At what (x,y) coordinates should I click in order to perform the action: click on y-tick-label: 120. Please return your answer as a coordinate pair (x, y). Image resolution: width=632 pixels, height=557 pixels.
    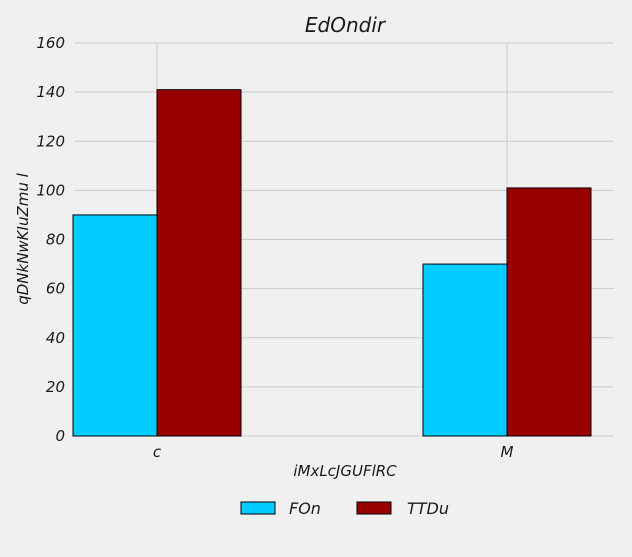
    Looking at the image, I should click on (50, 141).